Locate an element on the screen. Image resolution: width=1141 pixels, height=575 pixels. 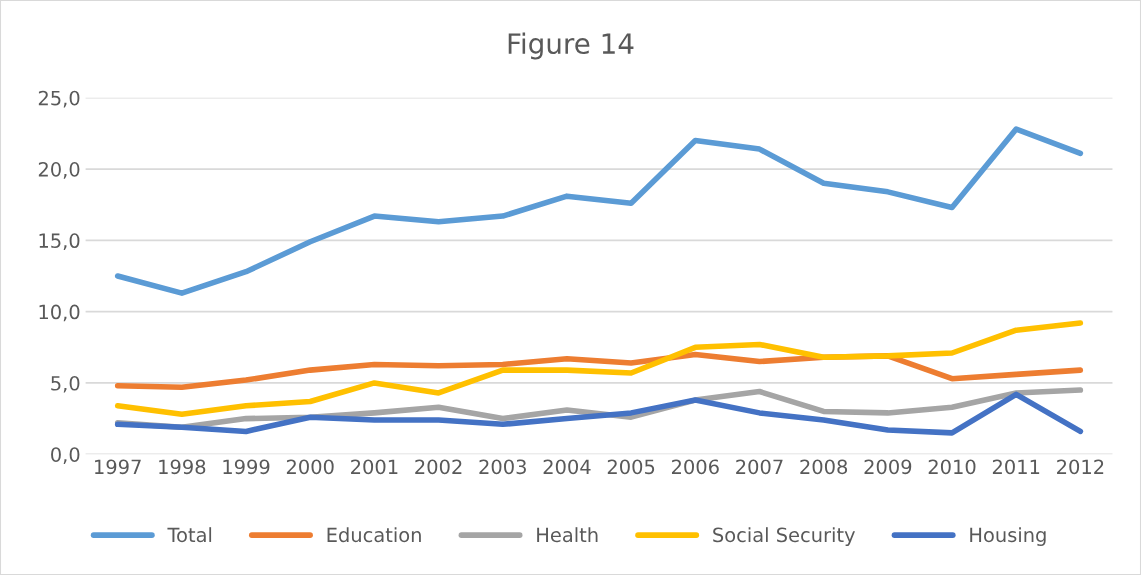
legend-label: Health is located at coordinates (567, 535).